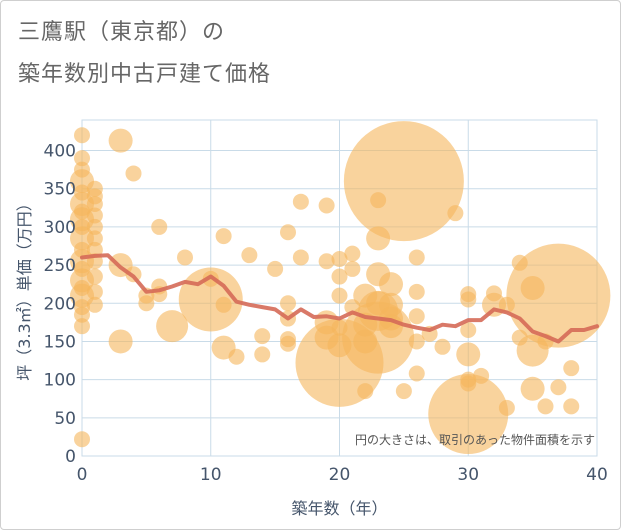  Describe the element at coordinates (475, 439) in the screenshot. I see `bubble-size-note: 円の大きさは、取引のあった物件面積を示す` at that location.